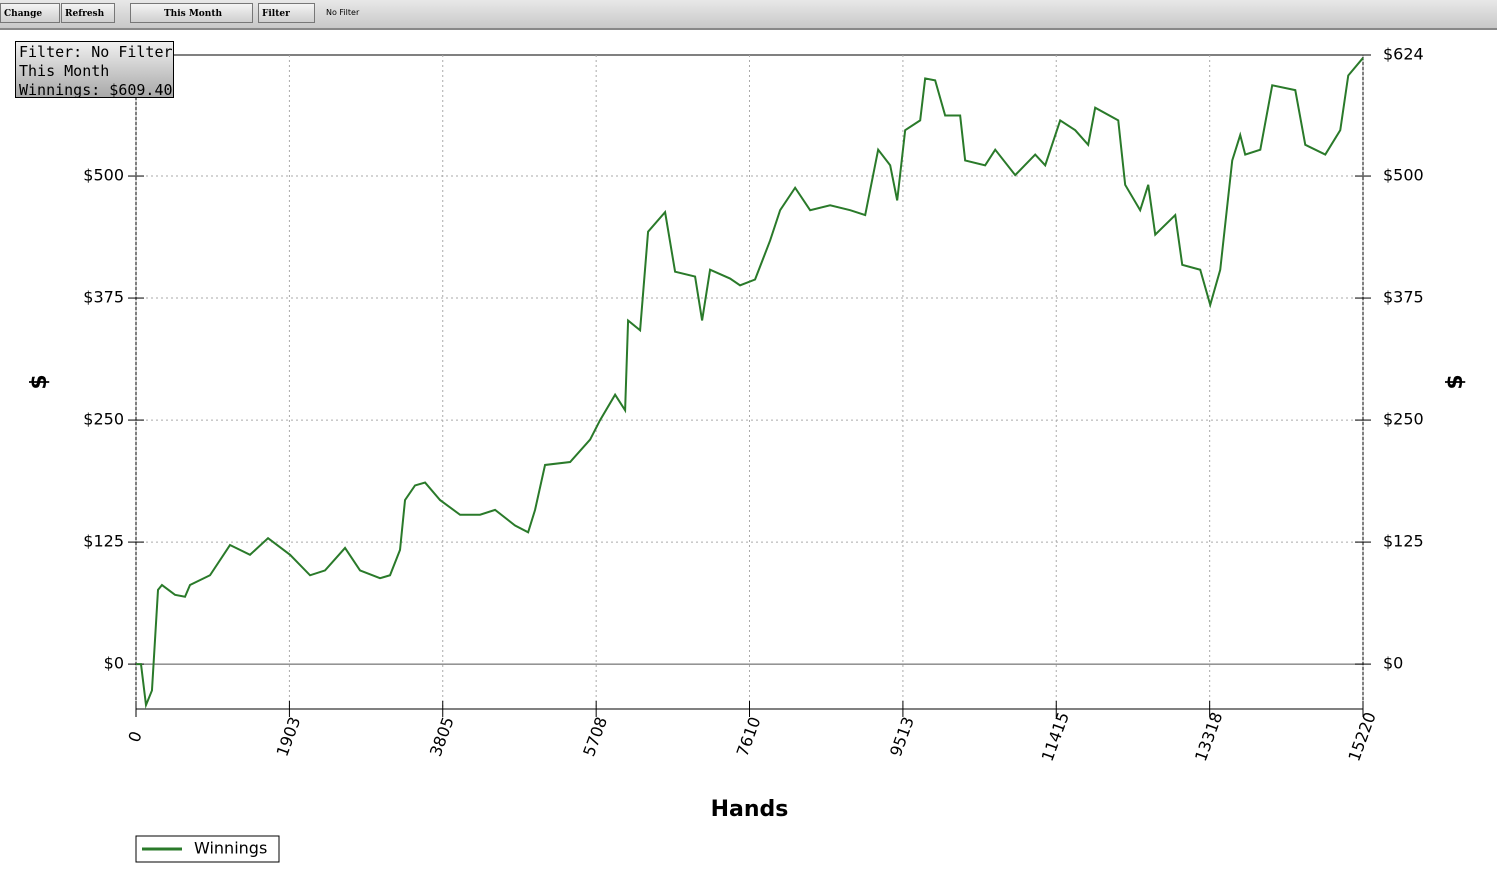  Describe the element at coordinates (88, 13) in the screenshot. I see `refresh-button: Refresh` at that location.